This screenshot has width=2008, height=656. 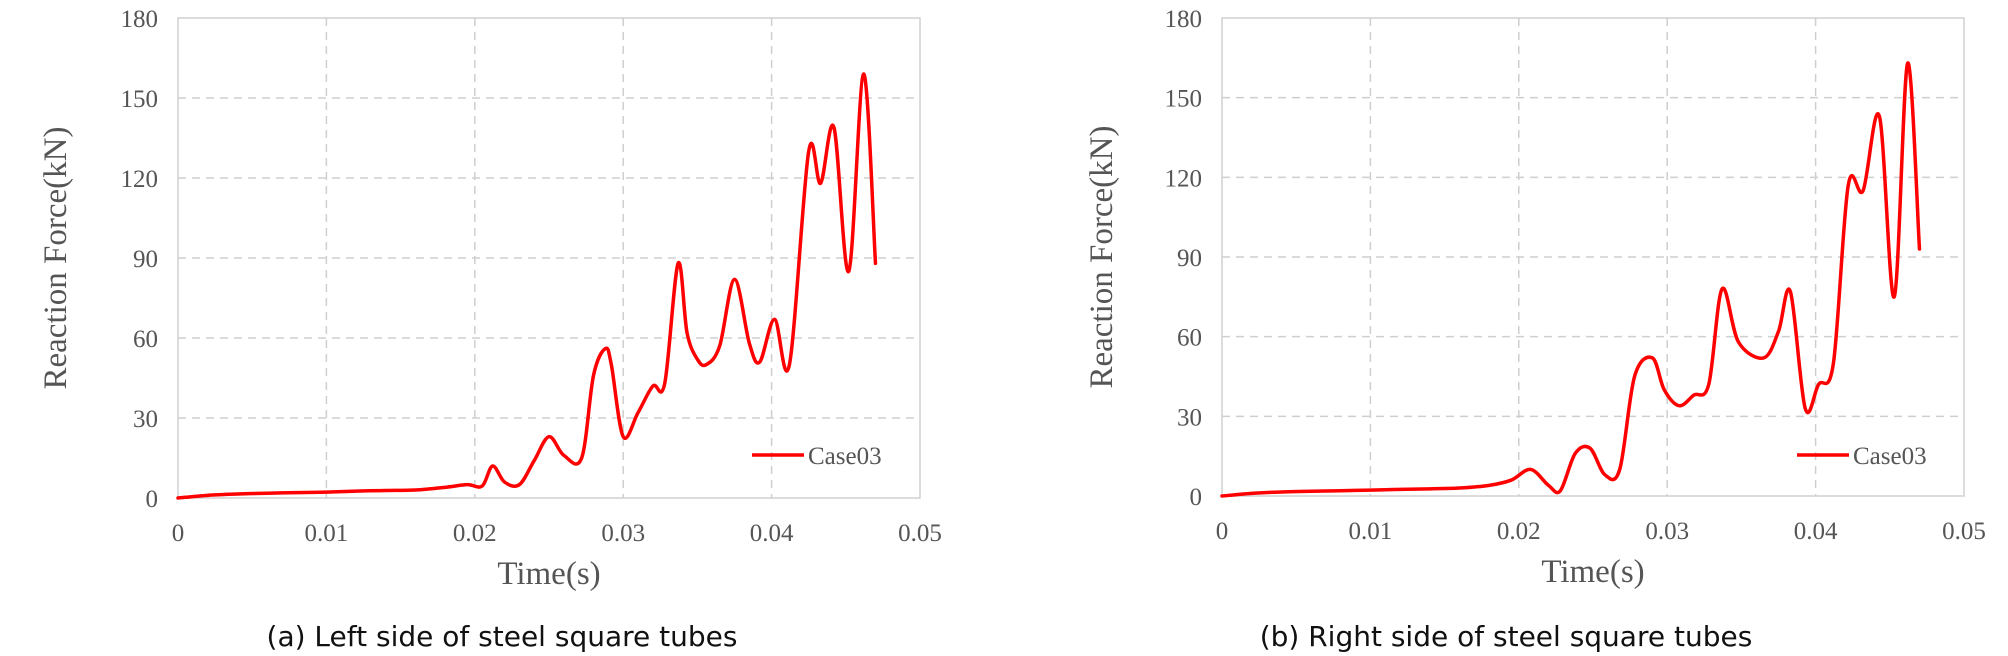 I want to click on chart-caption-left: (a) Left side of steel square tubes, so click(x=502, y=636).